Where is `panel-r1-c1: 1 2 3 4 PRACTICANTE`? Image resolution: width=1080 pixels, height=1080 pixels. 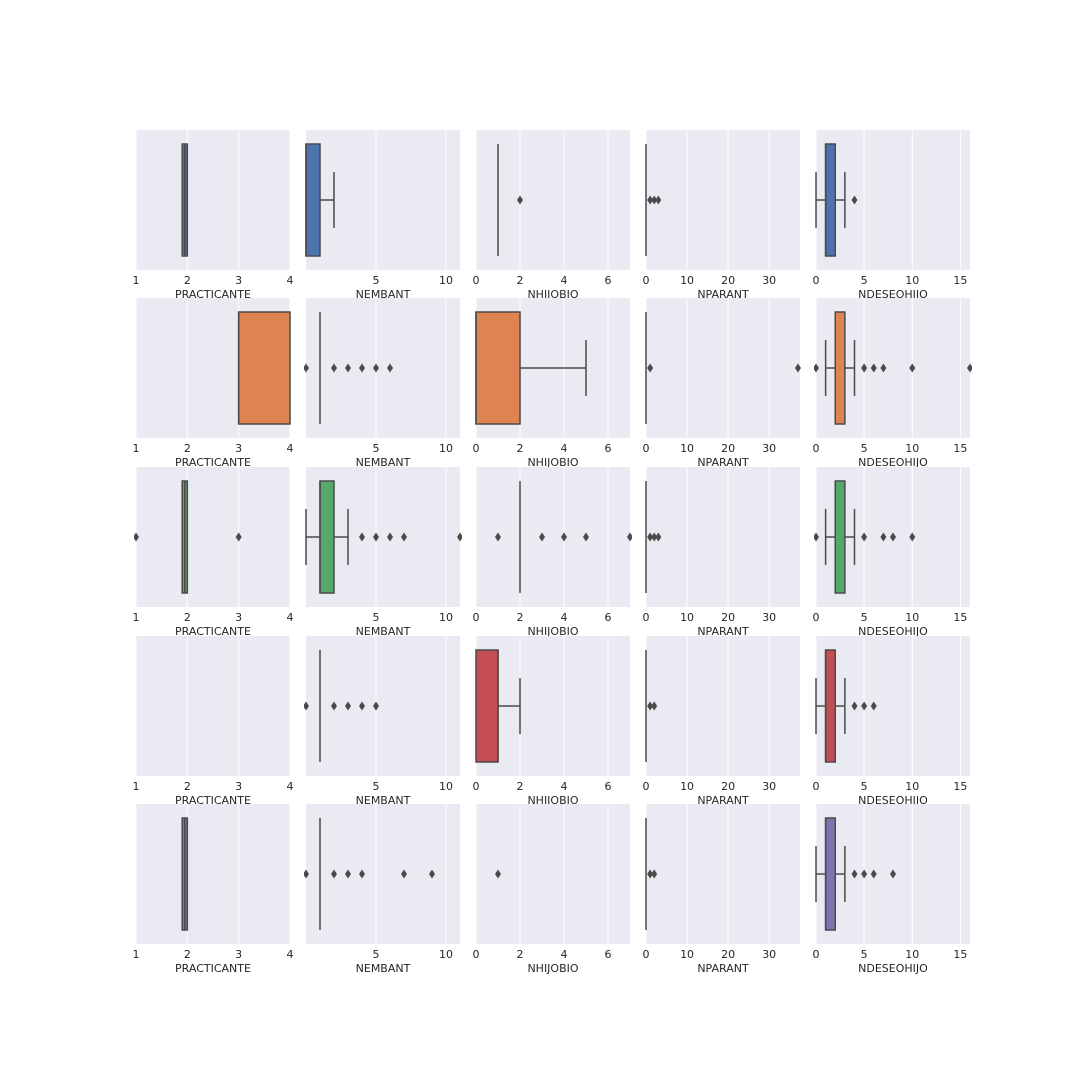
panel-r1-c1: 1 2 3 4 PRACTICANTE is located at coordinates (213, 215).